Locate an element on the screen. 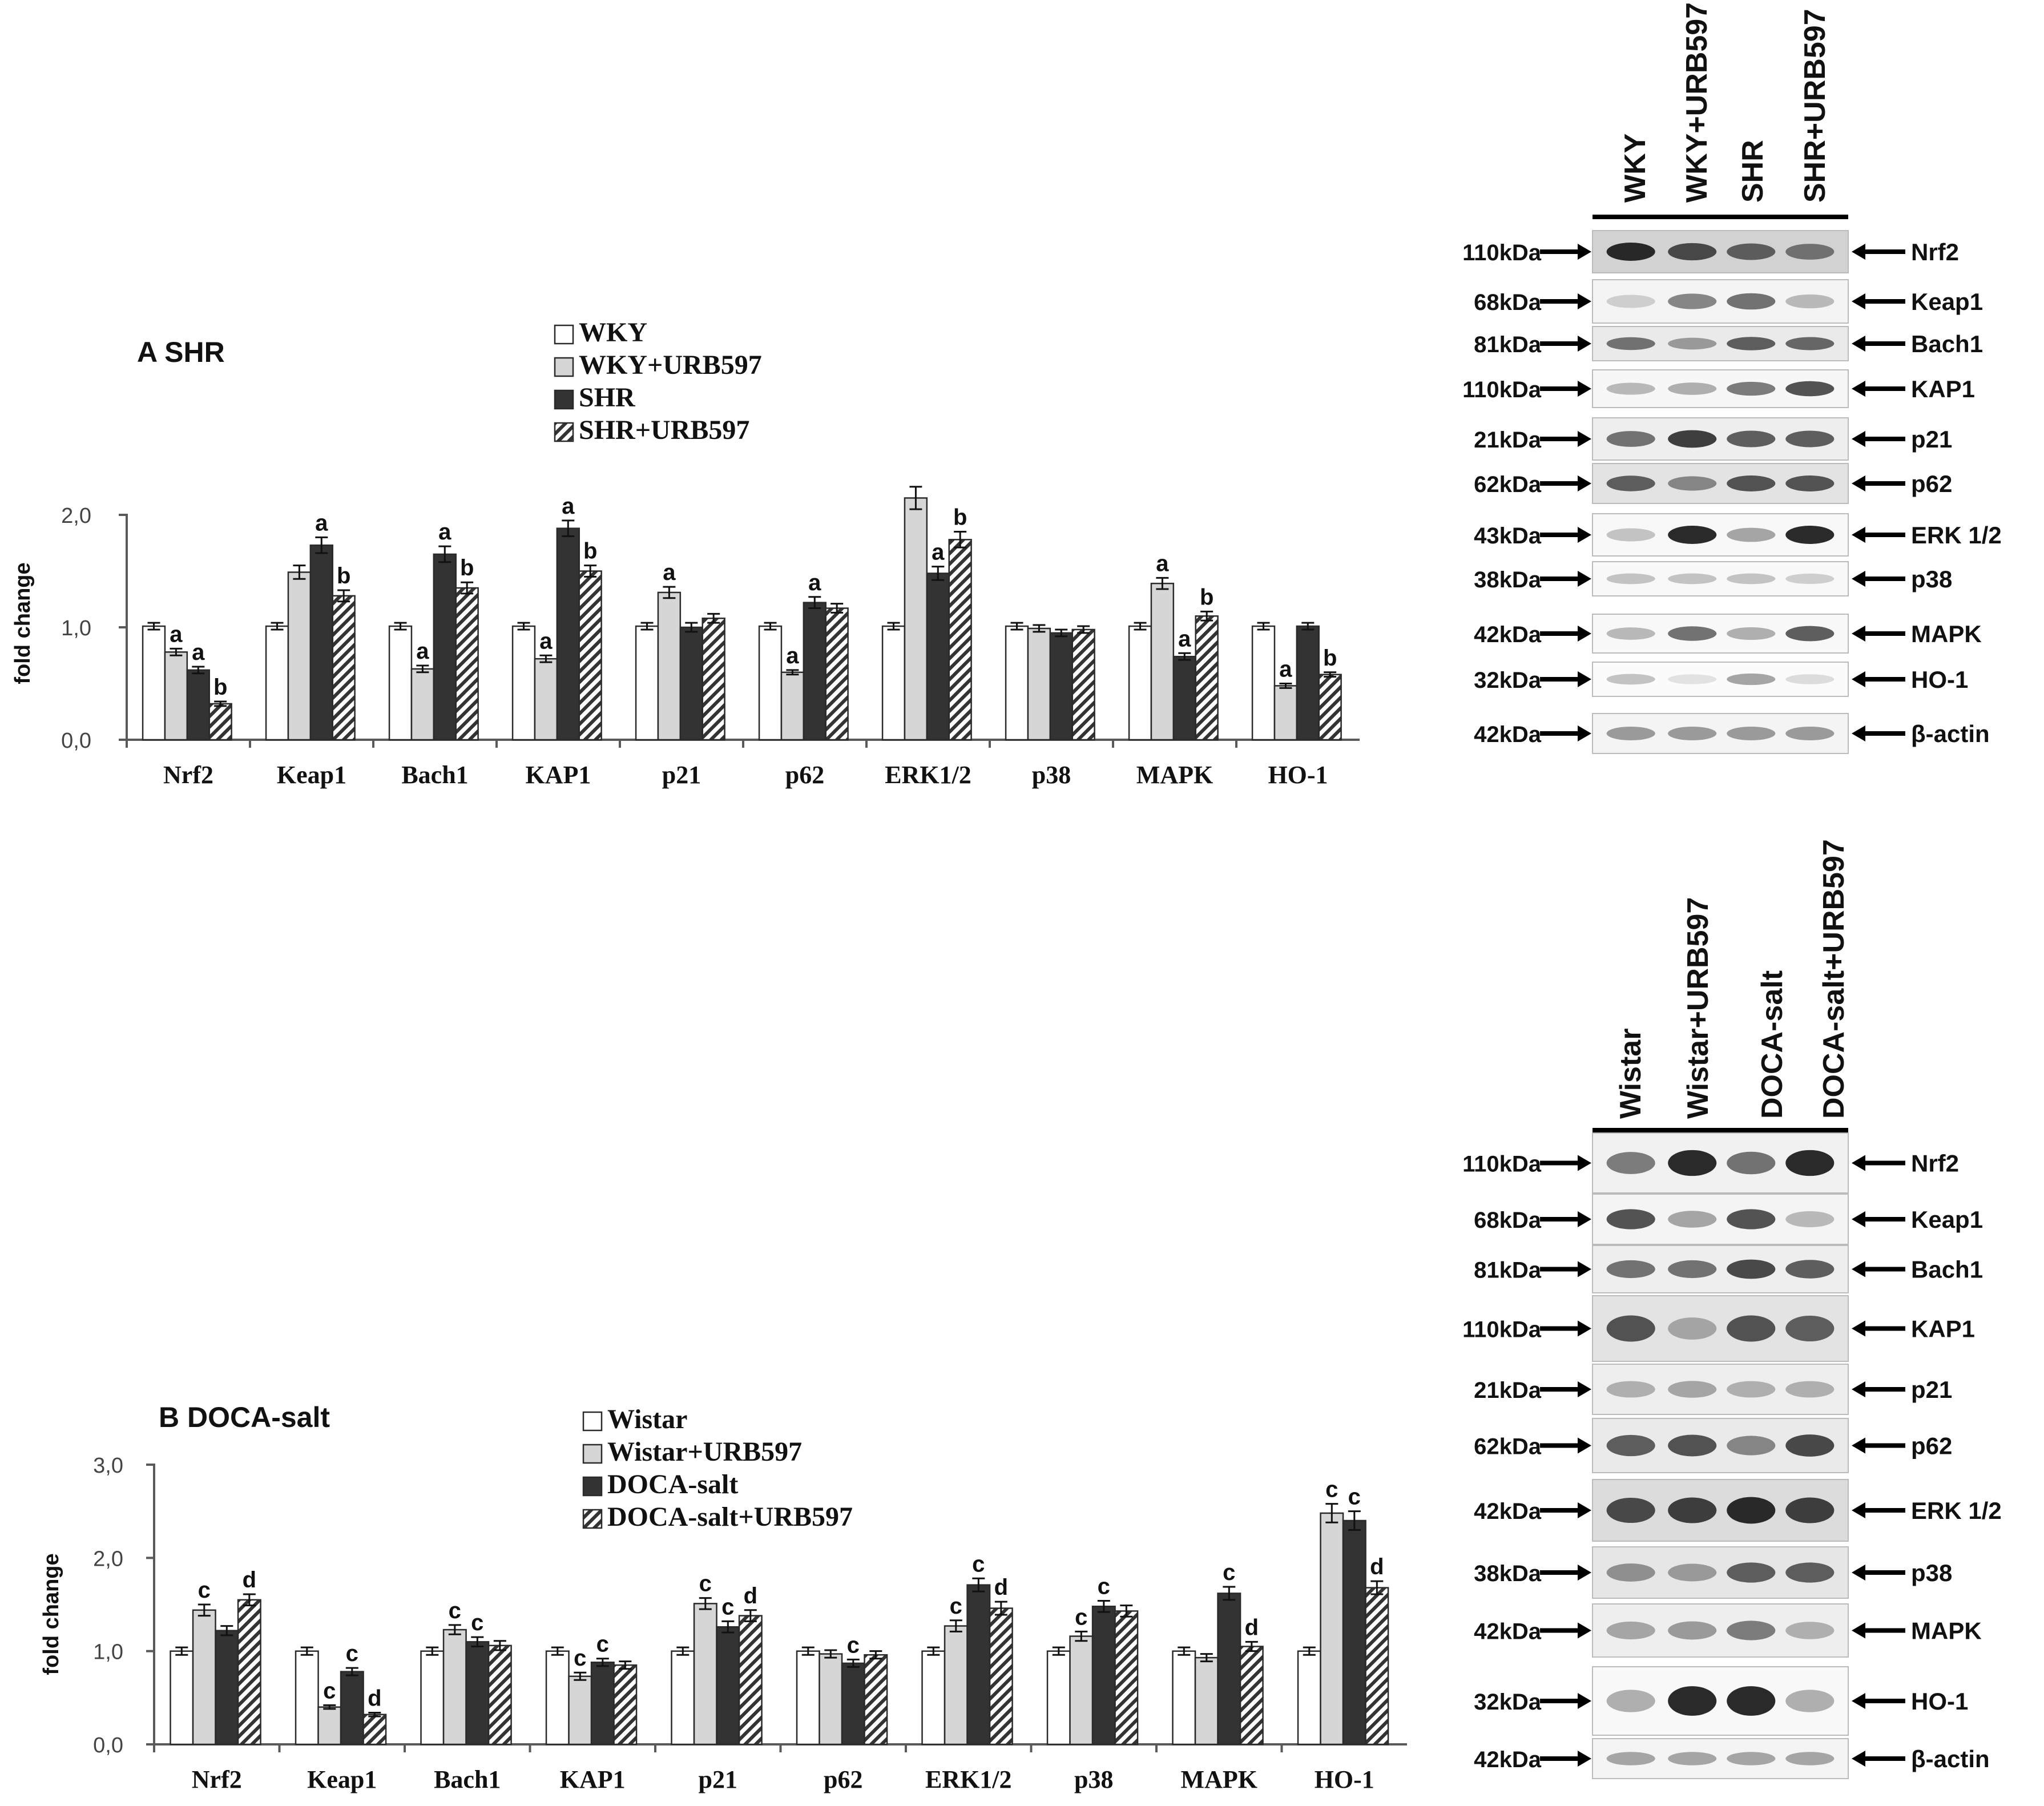  blot-band-ho-1-shr is located at coordinates (1751, 679).